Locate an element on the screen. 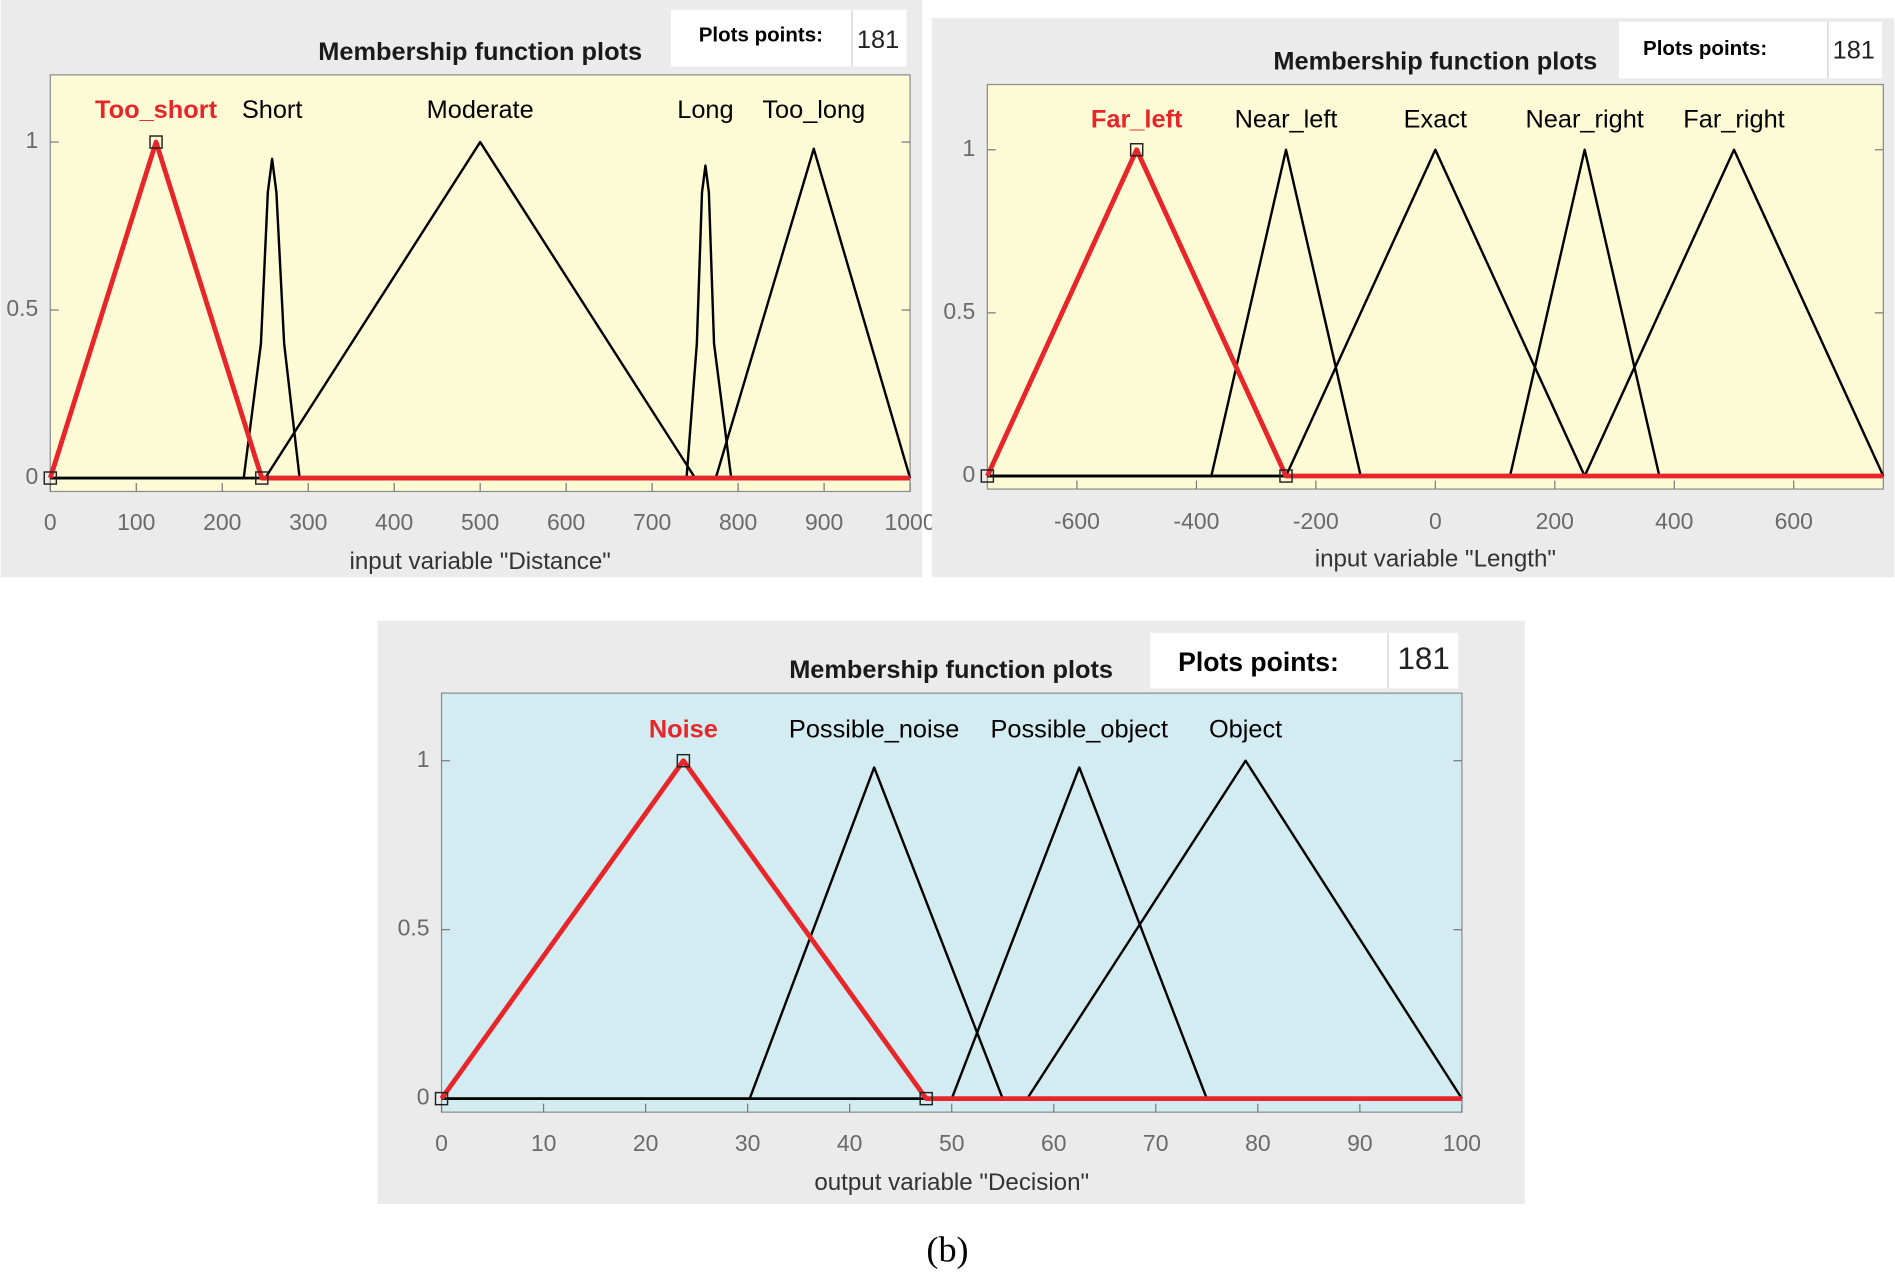 This screenshot has width=1895, height=1280. mf-label: Near_right is located at coordinates (1585, 119).